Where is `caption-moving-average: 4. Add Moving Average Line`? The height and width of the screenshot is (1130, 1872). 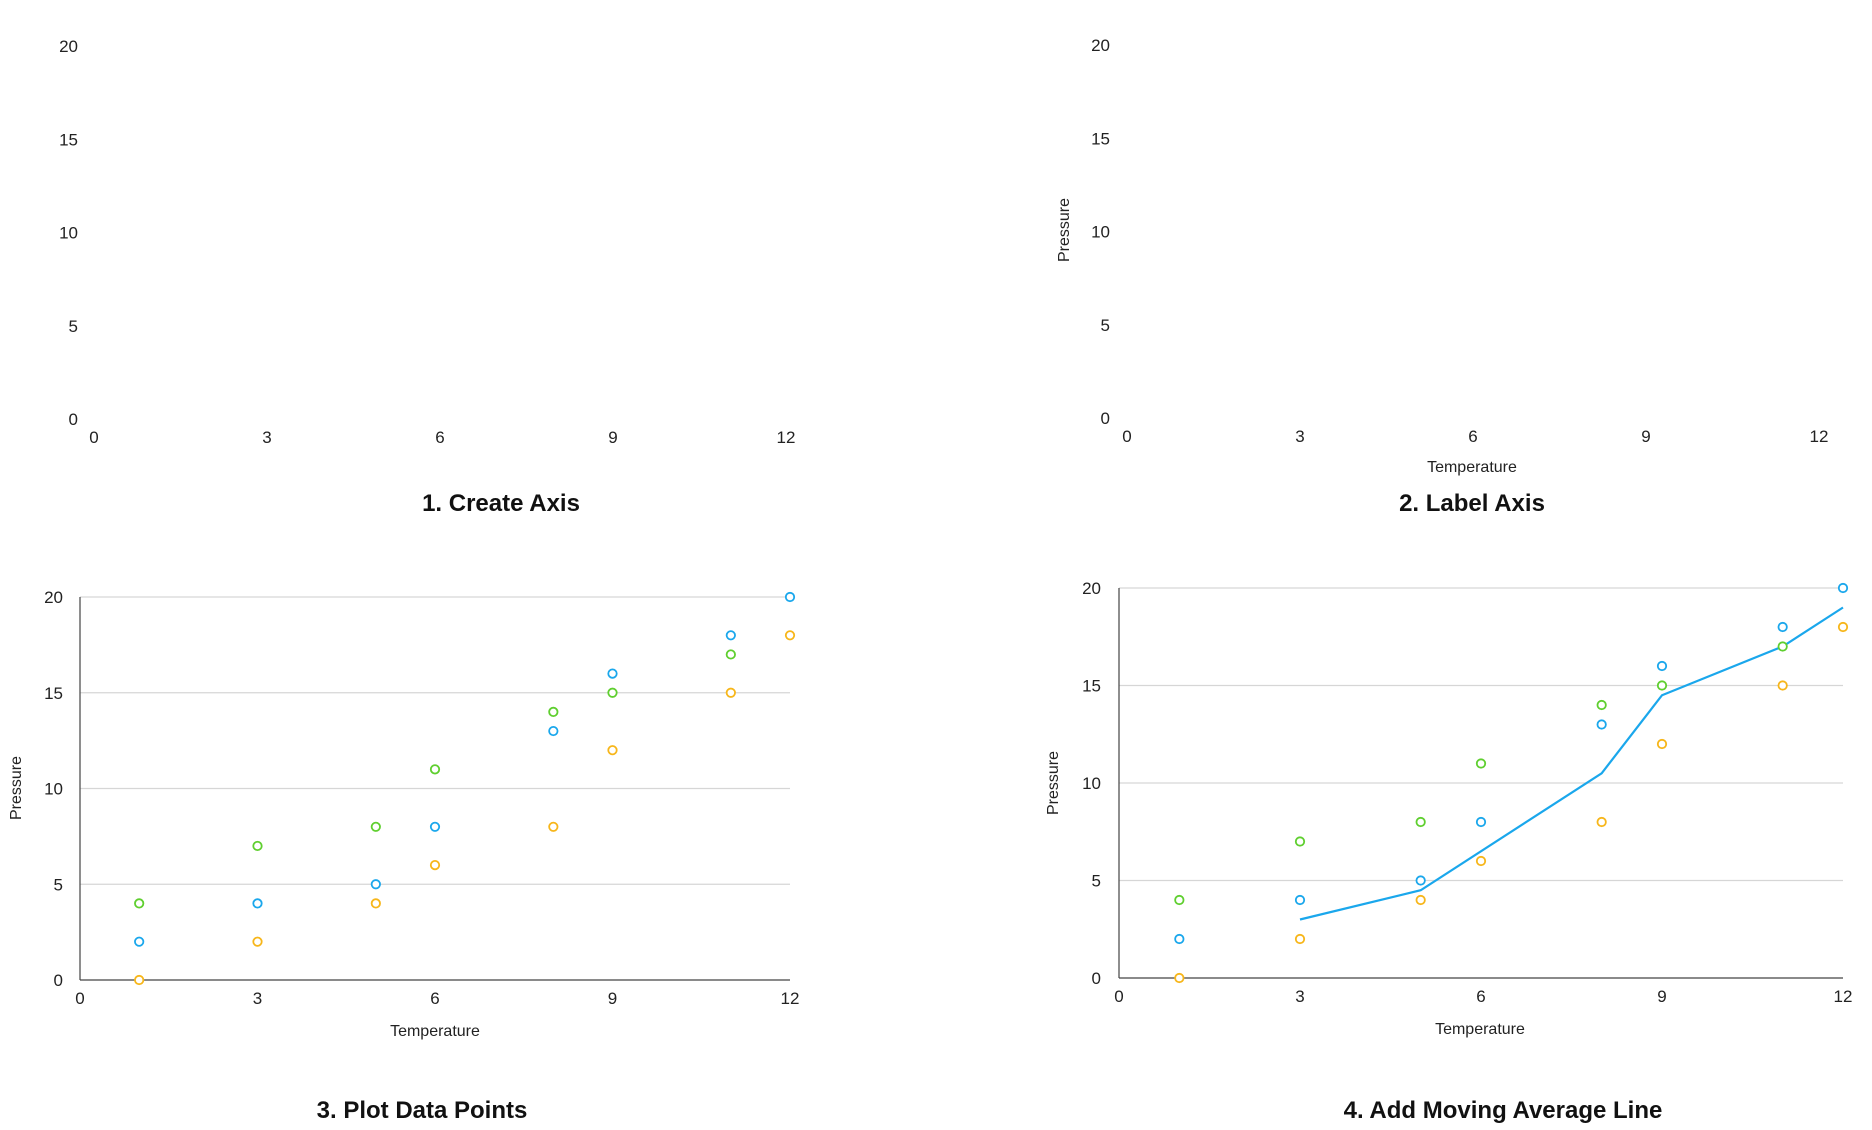
caption-moving-average: 4. Add Moving Average Line is located at coordinates (1503, 1110).